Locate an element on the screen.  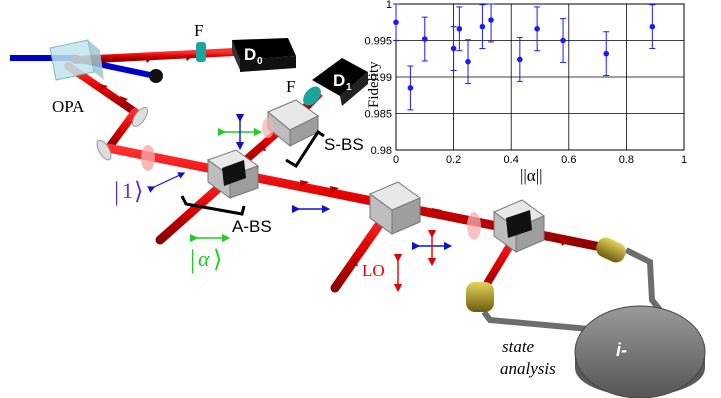
y-tick-label: 0.98 is located at coordinates (381, 151).